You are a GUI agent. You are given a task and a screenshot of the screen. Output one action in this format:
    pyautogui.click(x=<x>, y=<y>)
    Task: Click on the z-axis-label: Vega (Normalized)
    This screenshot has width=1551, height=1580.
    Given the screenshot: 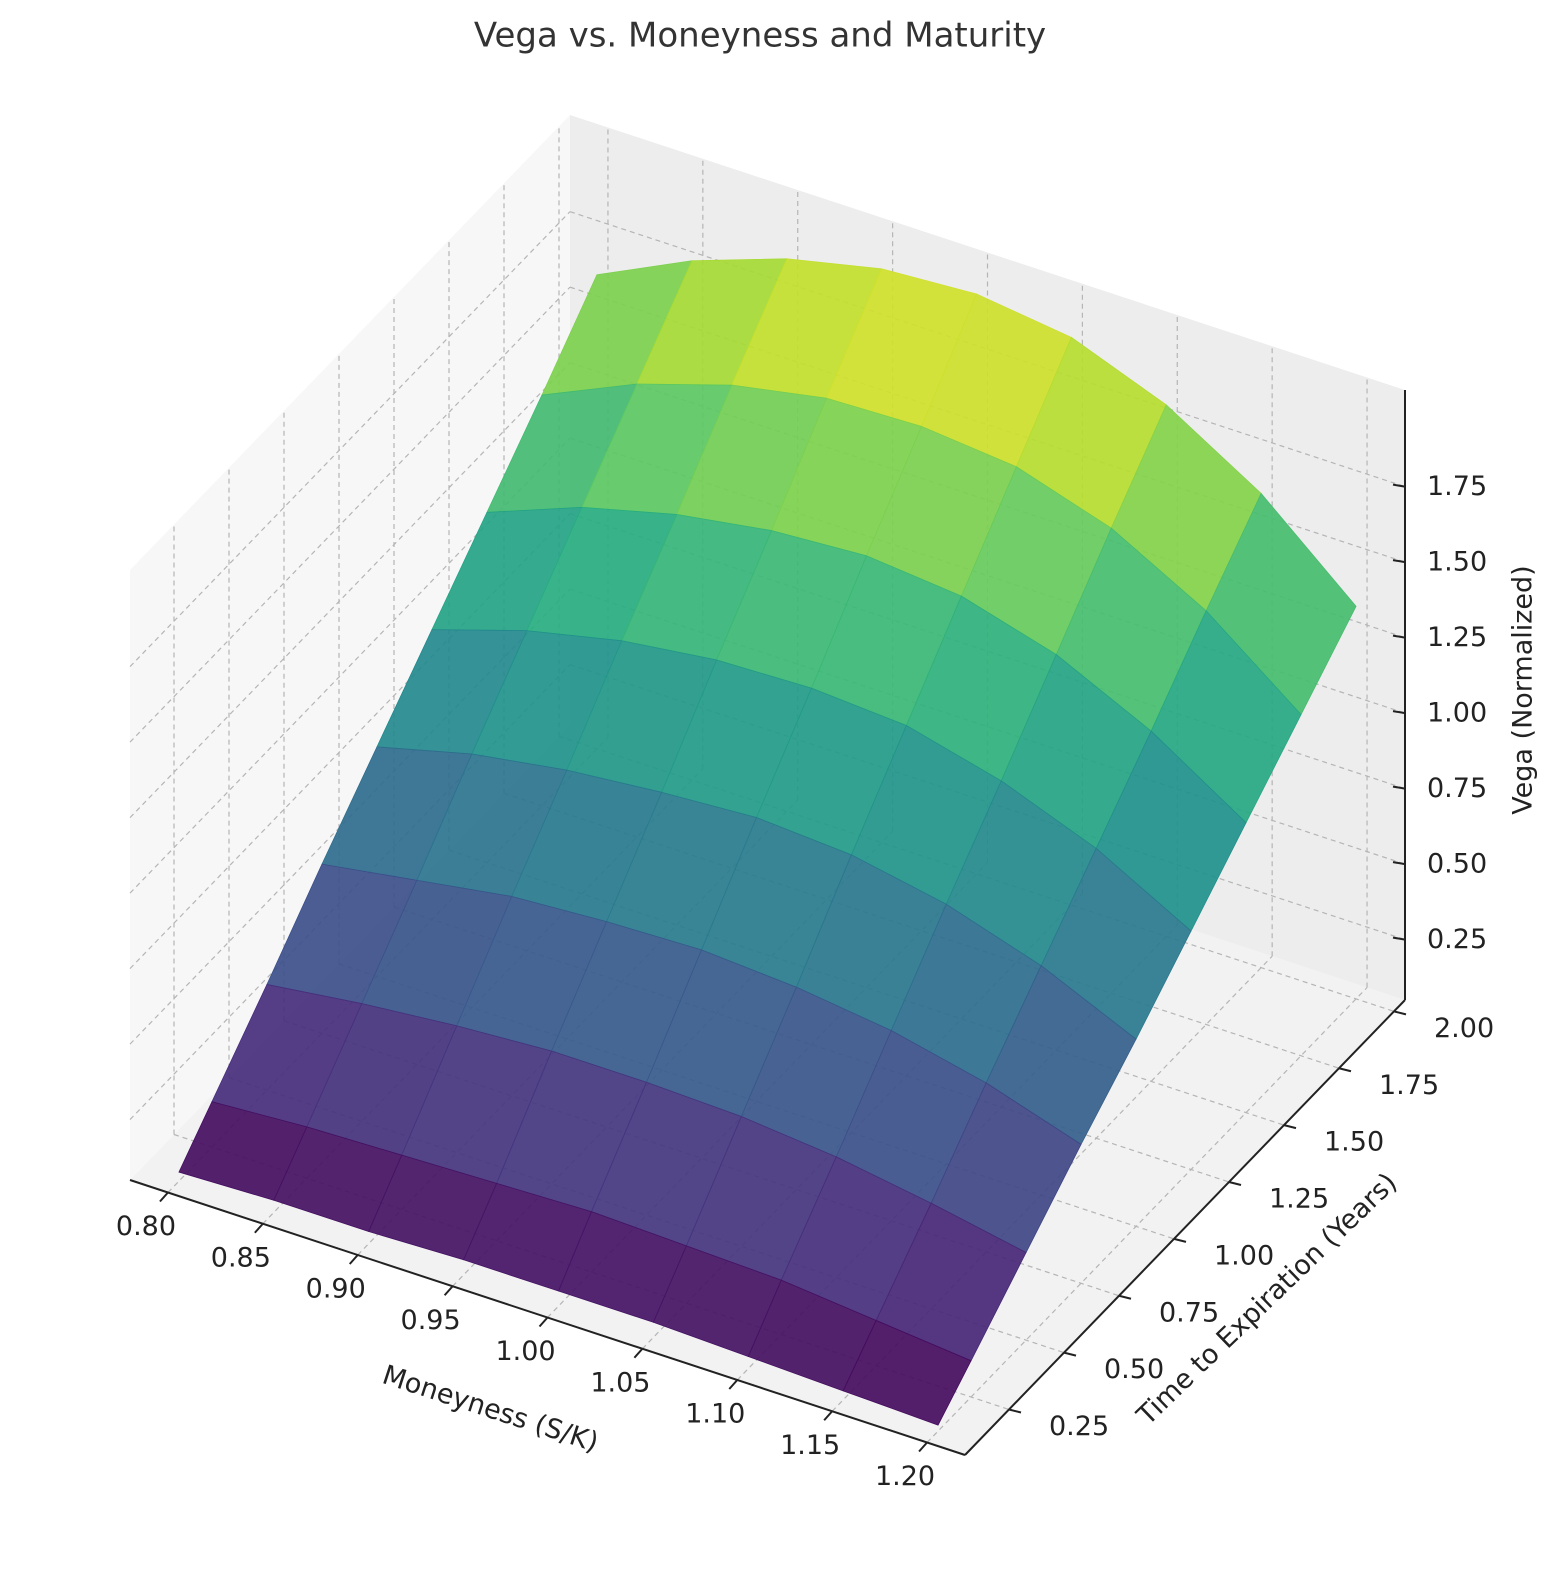 What is the action you would take?
    pyautogui.click(x=1523, y=689)
    